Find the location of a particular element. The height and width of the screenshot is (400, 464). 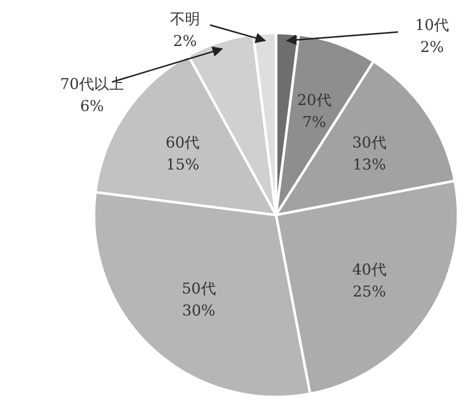

data-label: 7% is located at coordinates (314, 121).